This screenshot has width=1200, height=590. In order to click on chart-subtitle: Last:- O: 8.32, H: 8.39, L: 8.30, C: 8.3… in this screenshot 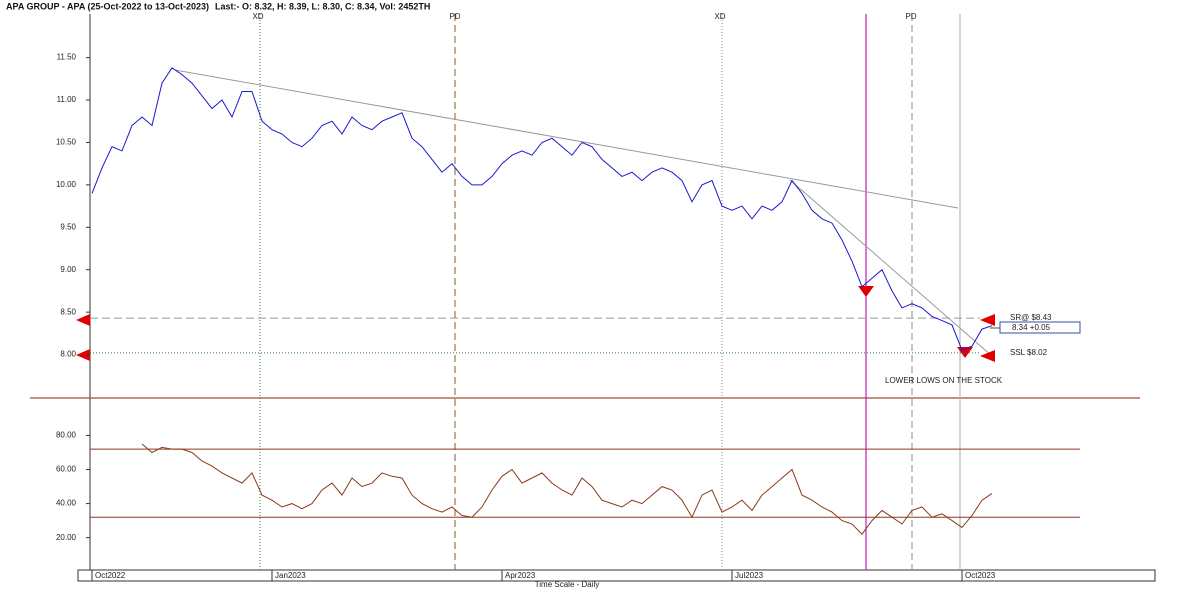, I will do `click(322, 6)`.